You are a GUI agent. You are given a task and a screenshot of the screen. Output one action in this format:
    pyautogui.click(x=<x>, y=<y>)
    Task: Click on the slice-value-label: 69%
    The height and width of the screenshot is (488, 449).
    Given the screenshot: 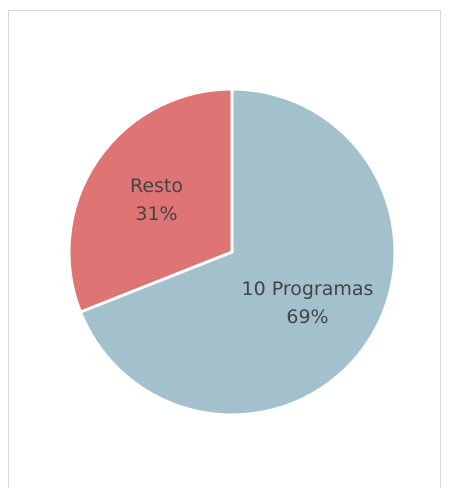 What is the action you would take?
    pyautogui.click(x=307, y=317)
    